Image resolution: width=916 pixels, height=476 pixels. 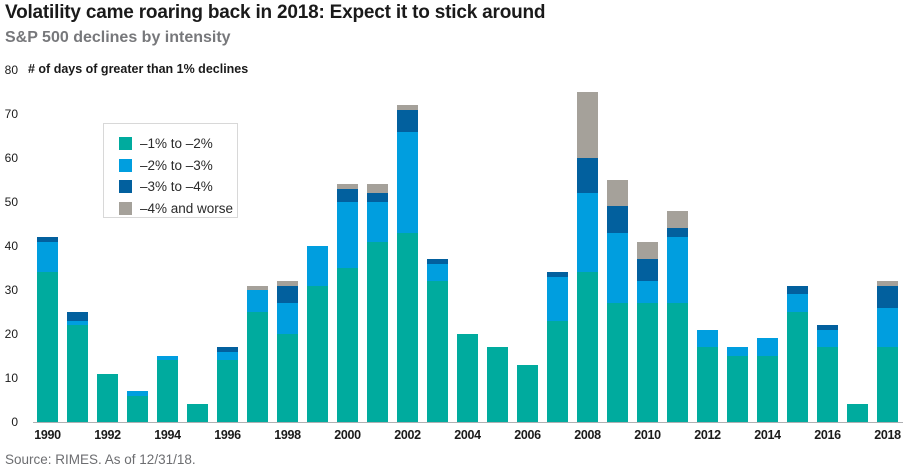 What do you see at coordinates (677, 233) in the screenshot?
I see `bar-segment-2011-dark_blue` at bounding box center [677, 233].